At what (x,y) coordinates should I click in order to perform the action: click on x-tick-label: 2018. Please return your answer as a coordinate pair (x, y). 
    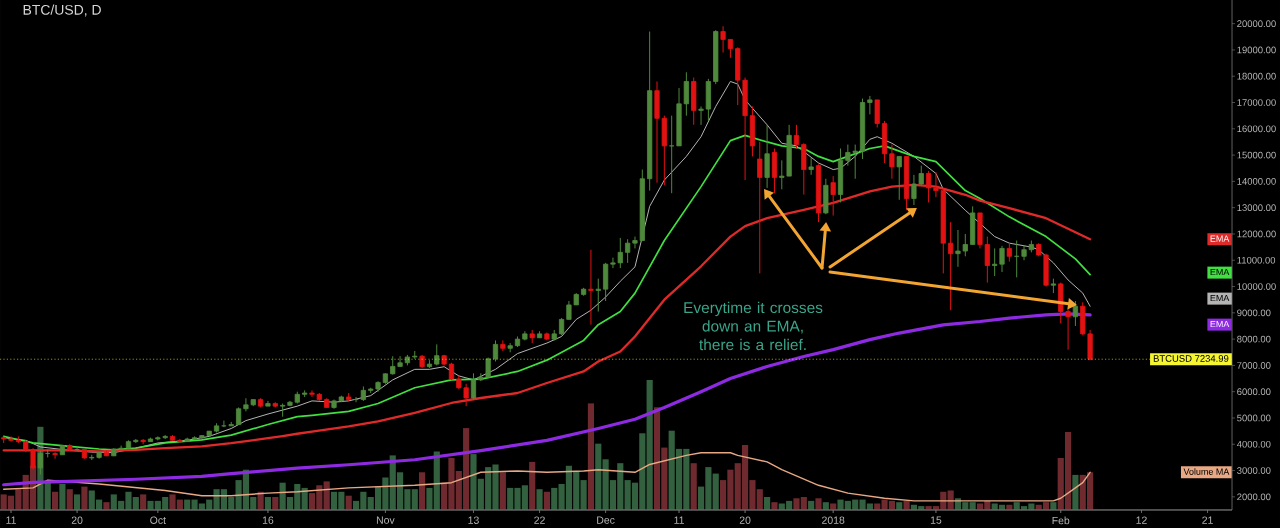
    Looking at the image, I should click on (833, 520).